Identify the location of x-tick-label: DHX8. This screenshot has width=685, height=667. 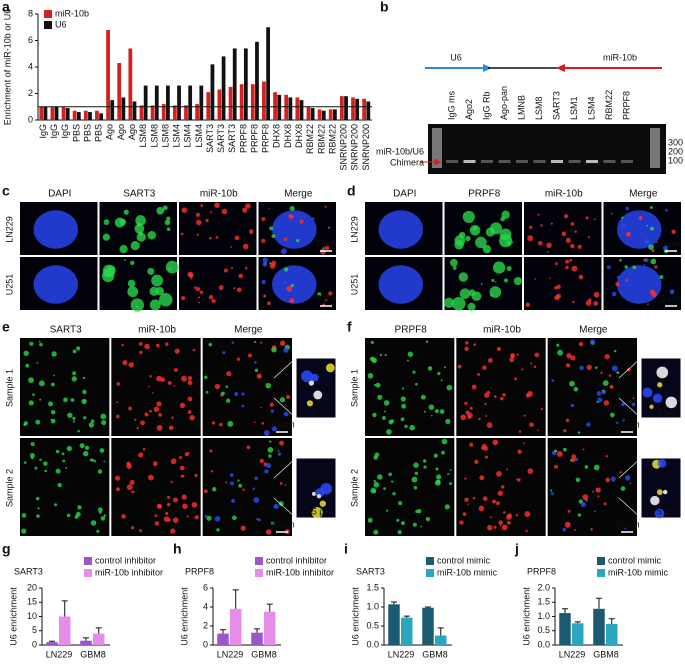
(277, 136).